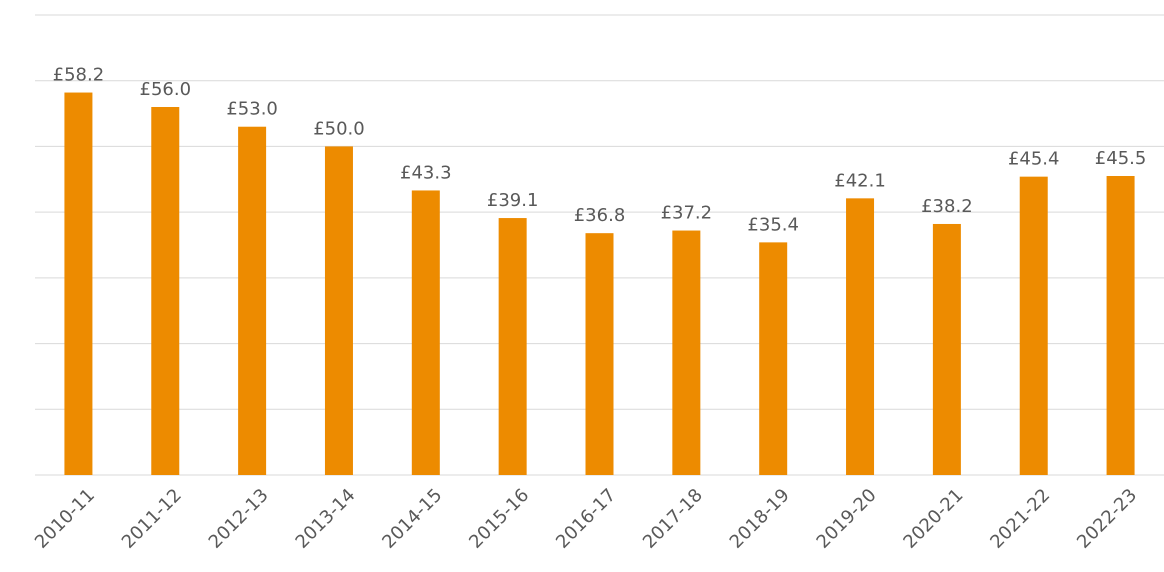  What do you see at coordinates (860, 180) in the screenshot?
I see `value-label: £42.1` at bounding box center [860, 180].